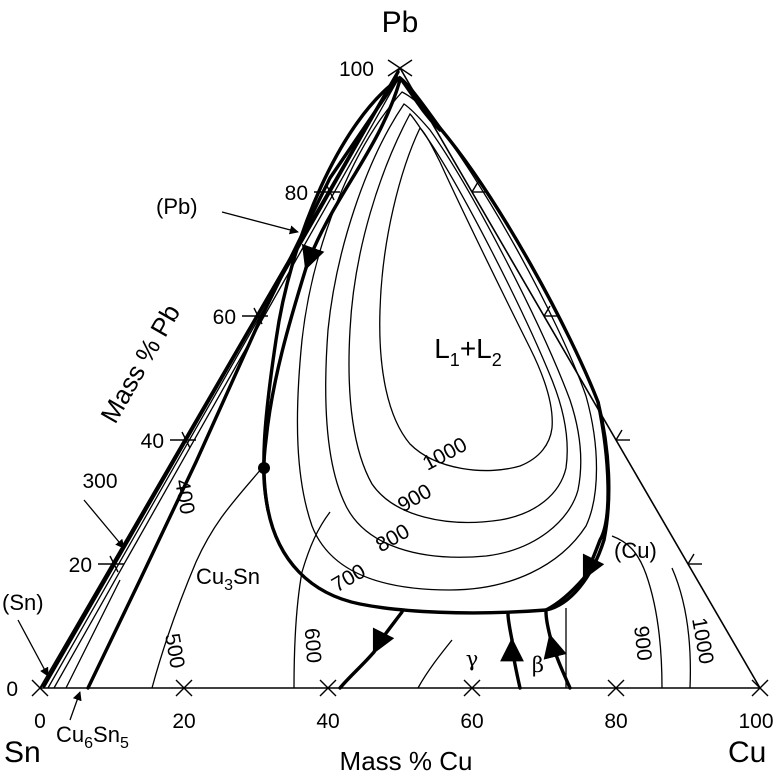 Image resolution: width=780 pixels, height=780 pixels. I want to click on phase-label-cu6sn5: Cu6Sn5, so click(92, 737).